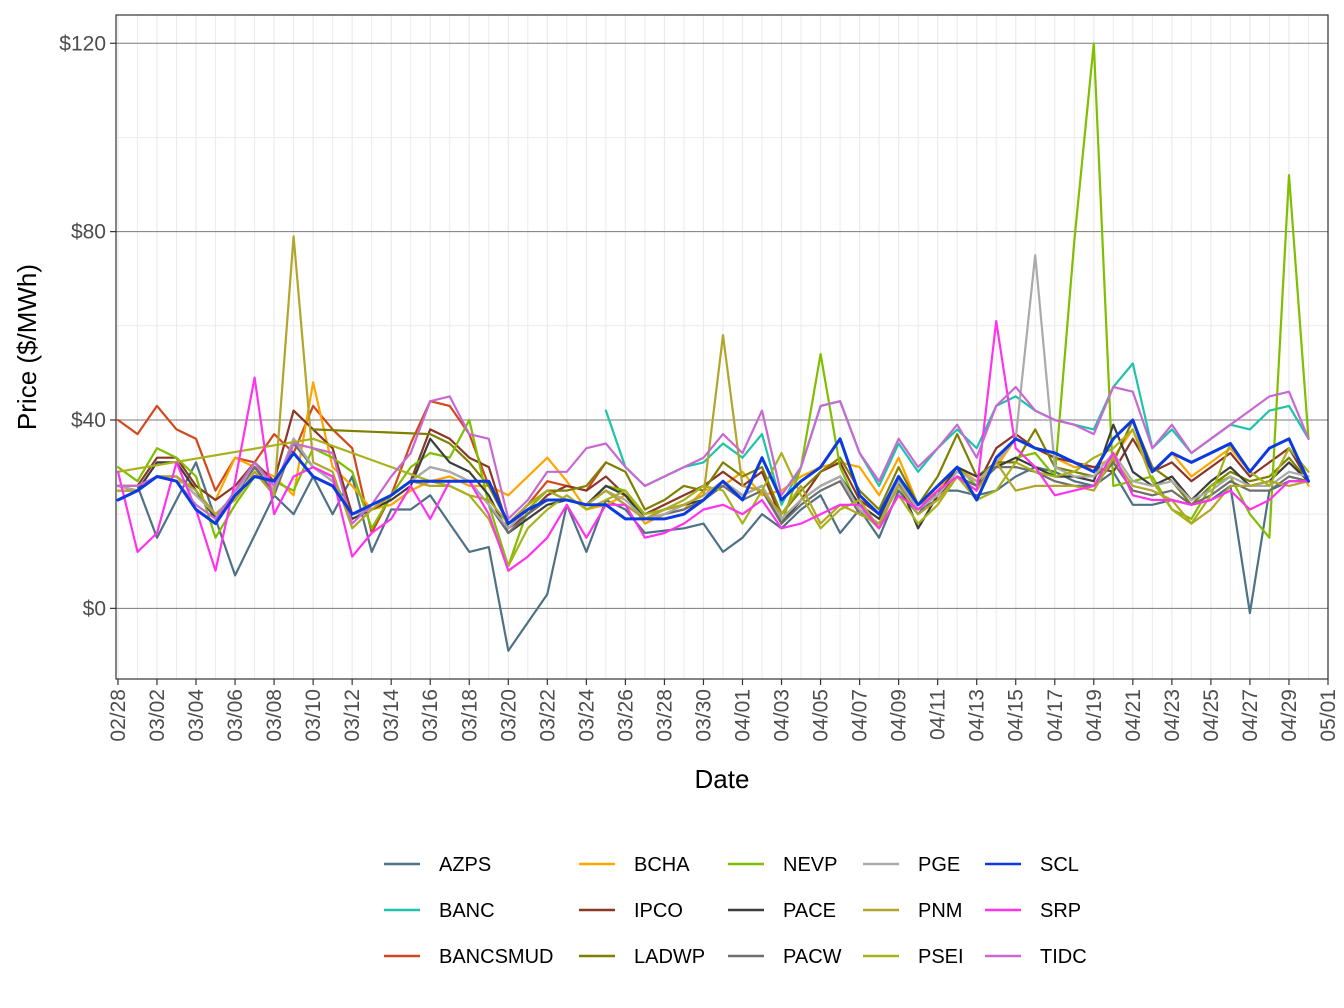  I want to click on x-tick-label: 04/25, so click(1211, 715).